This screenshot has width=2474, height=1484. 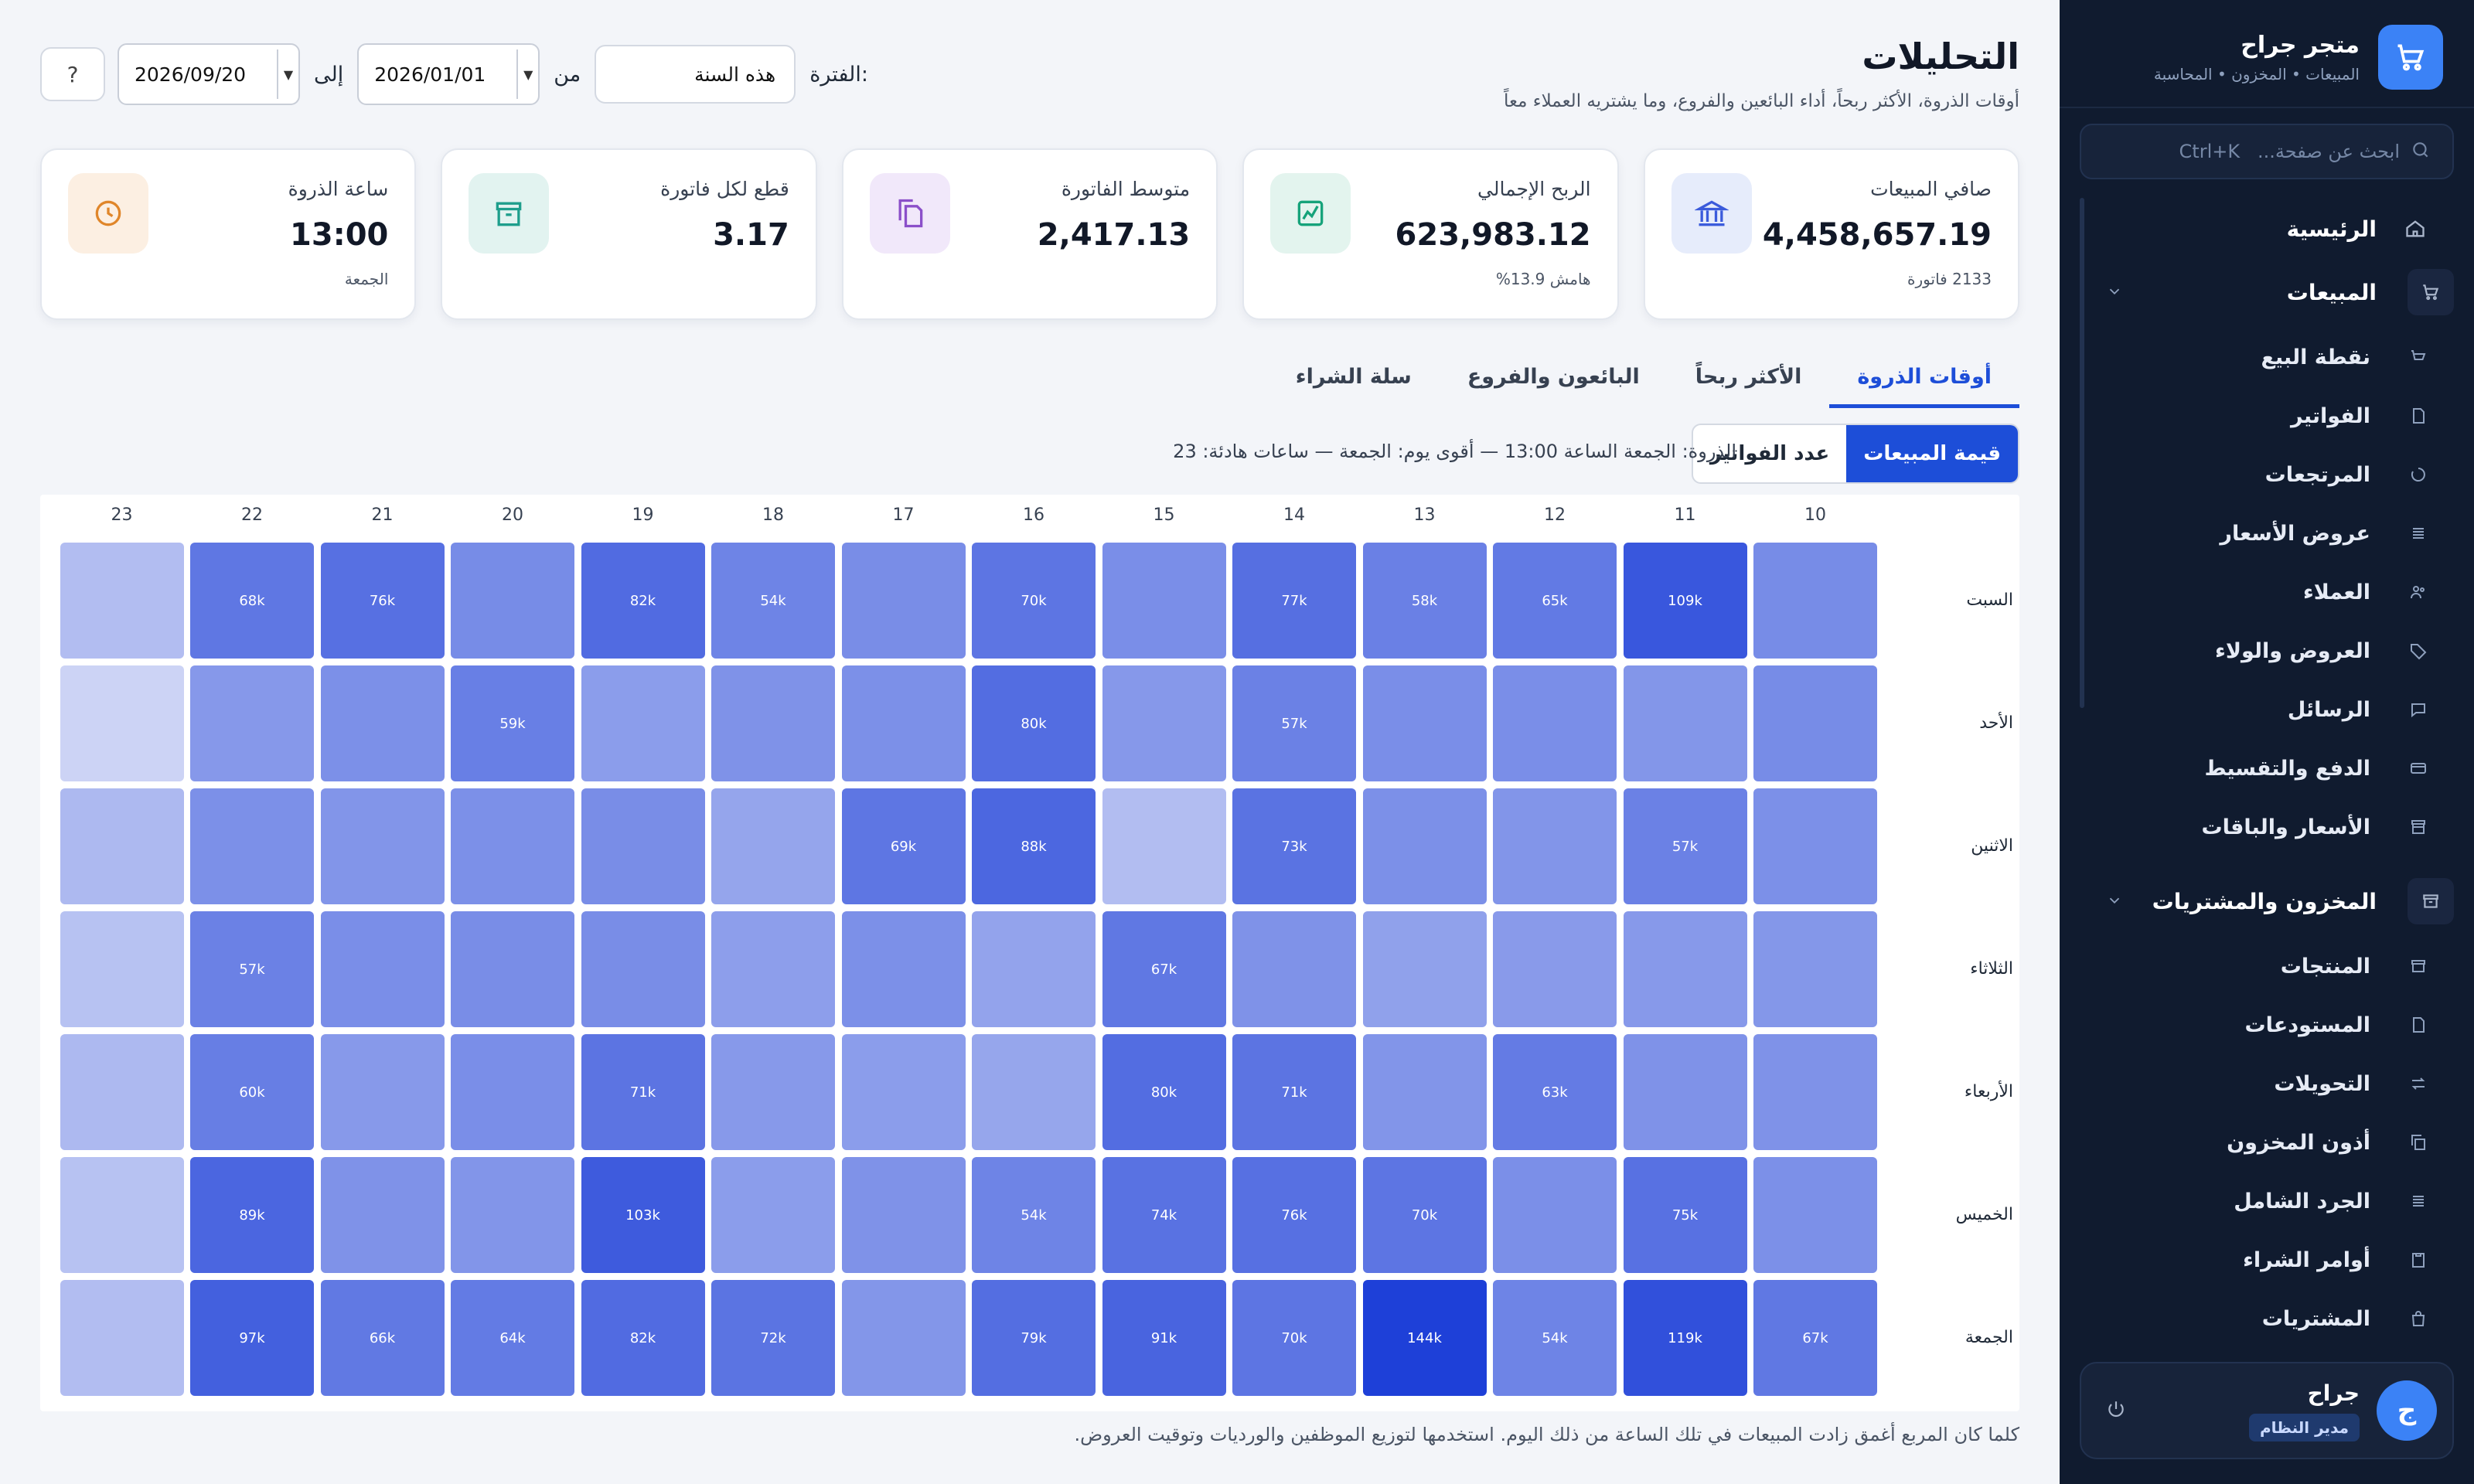 I want to click on sidebar-item-payments: الدفع والتقسيط, so click(x=2272, y=768).